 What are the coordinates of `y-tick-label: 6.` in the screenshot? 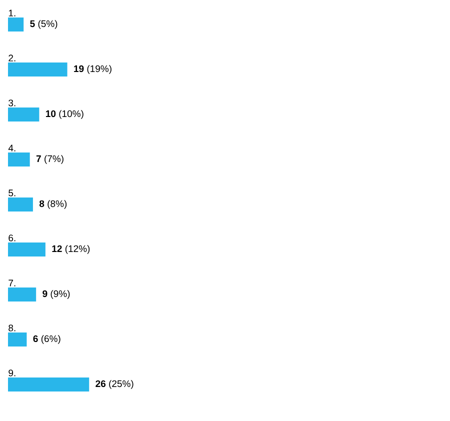 It's located at (12, 238).